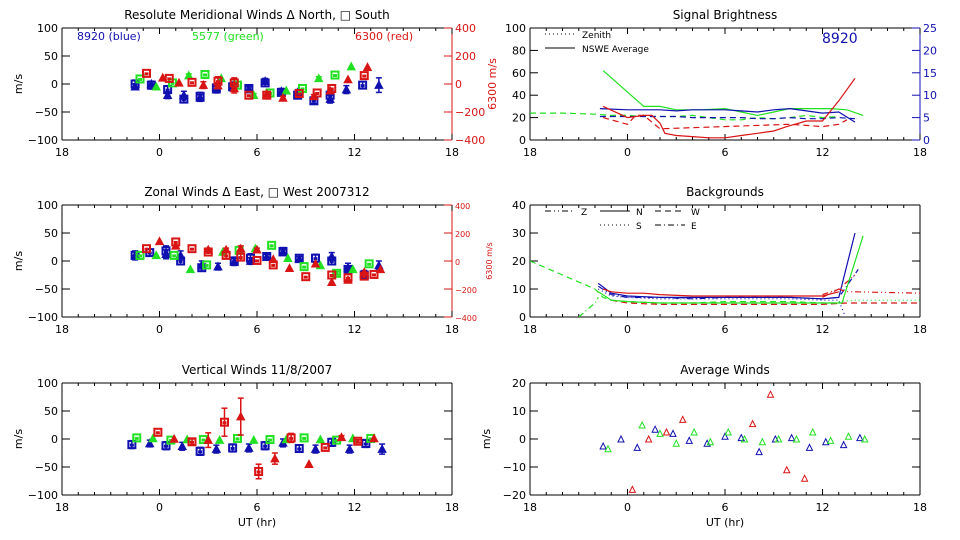 The height and width of the screenshot is (540, 960). What do you see at coordinates (519, 118) in the screenshot?
I see `y-tick-label: 20` at bounding box center [519, 118].